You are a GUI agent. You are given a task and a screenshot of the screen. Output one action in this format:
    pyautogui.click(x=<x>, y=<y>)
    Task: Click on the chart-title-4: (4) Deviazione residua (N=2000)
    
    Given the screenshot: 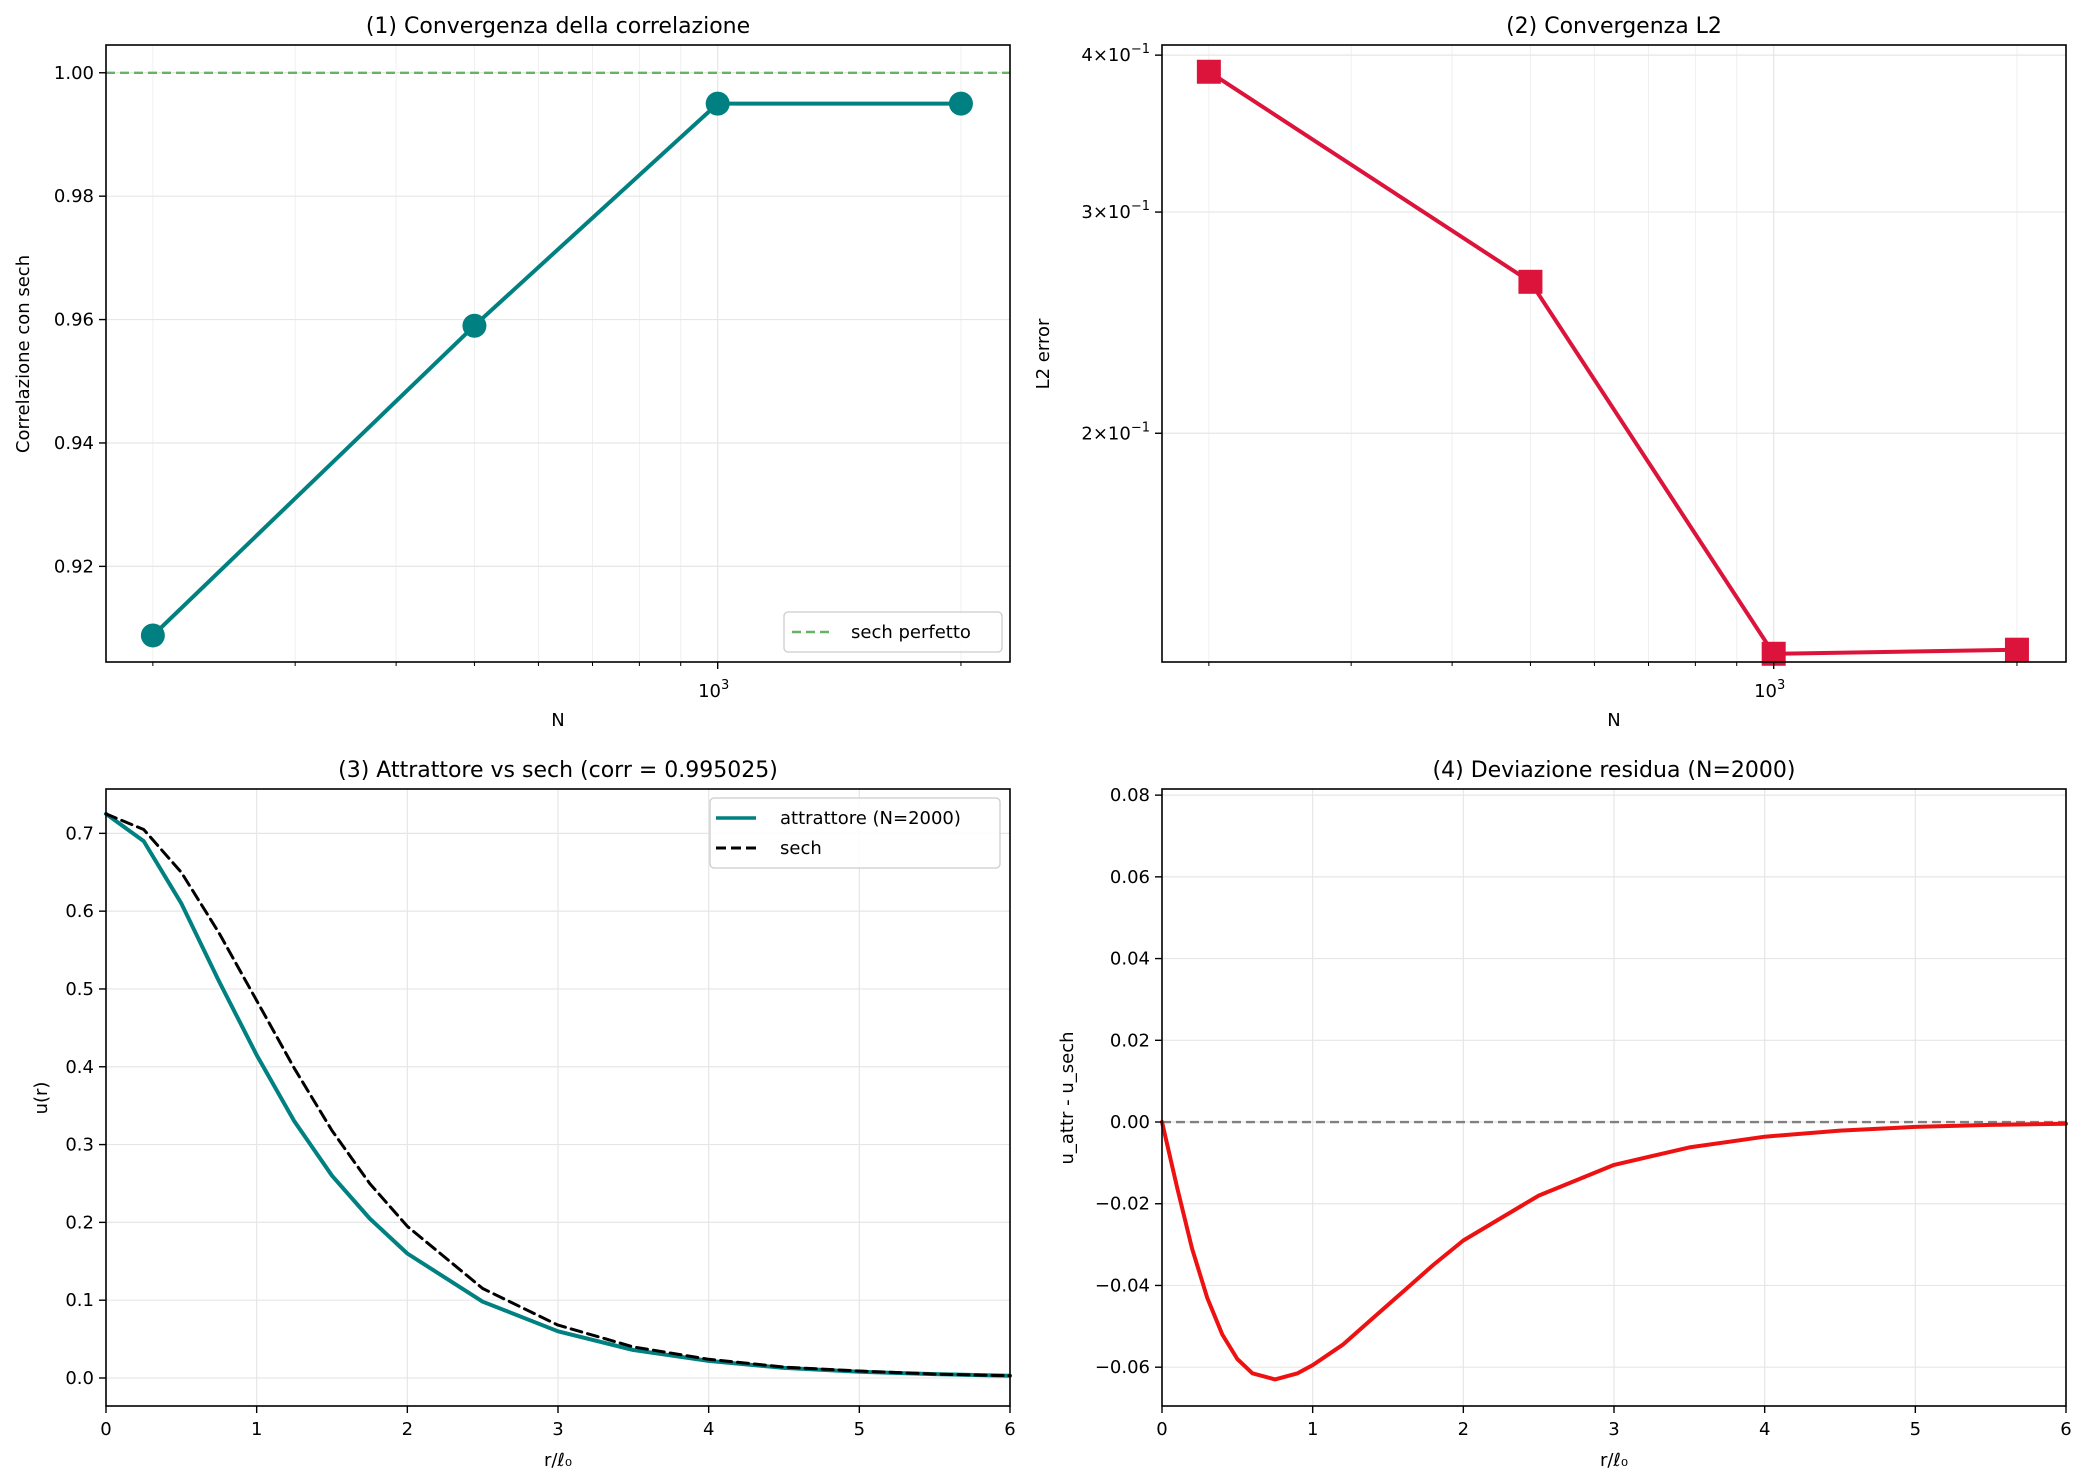 What is the action you would take?
    pyautogui.click(x=1614, y=770)
    